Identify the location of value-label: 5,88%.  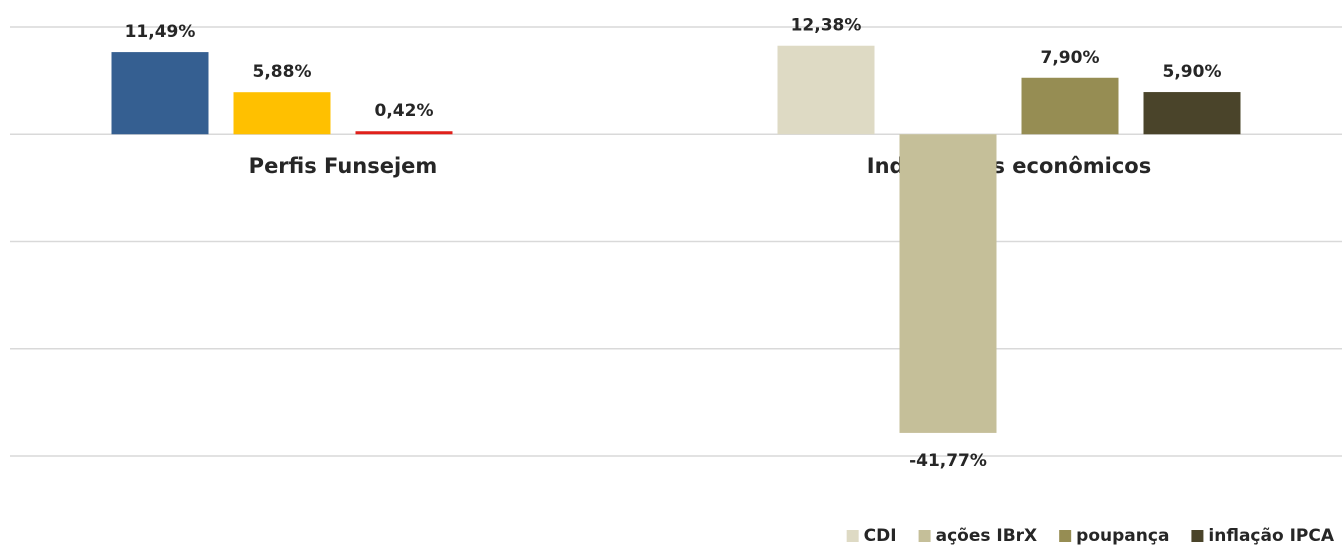
(282, 72).